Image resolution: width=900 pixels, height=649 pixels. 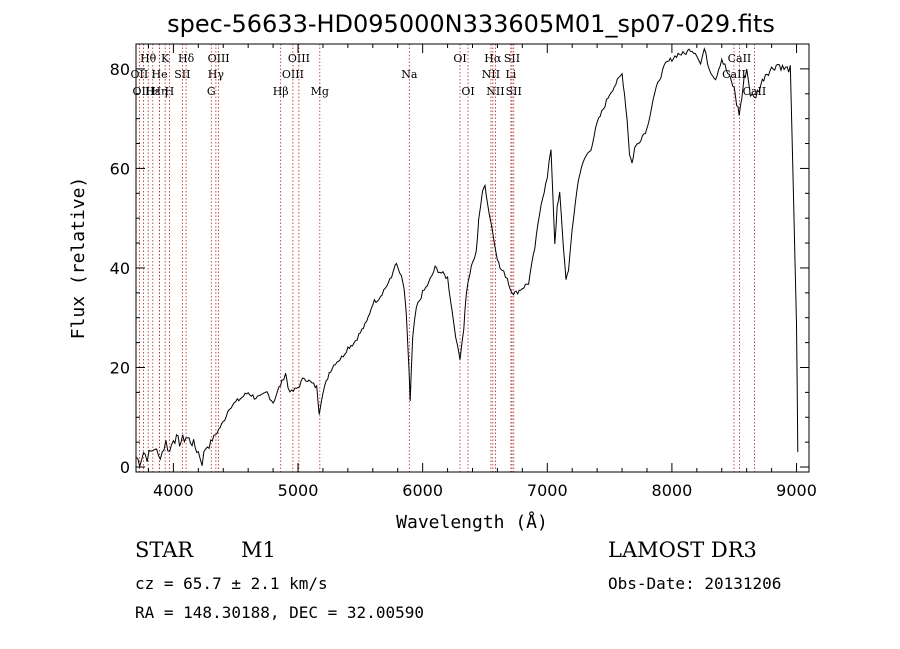 I want to click on observation-date: Obs-Date: 20131206, so click(x=695, y=583).